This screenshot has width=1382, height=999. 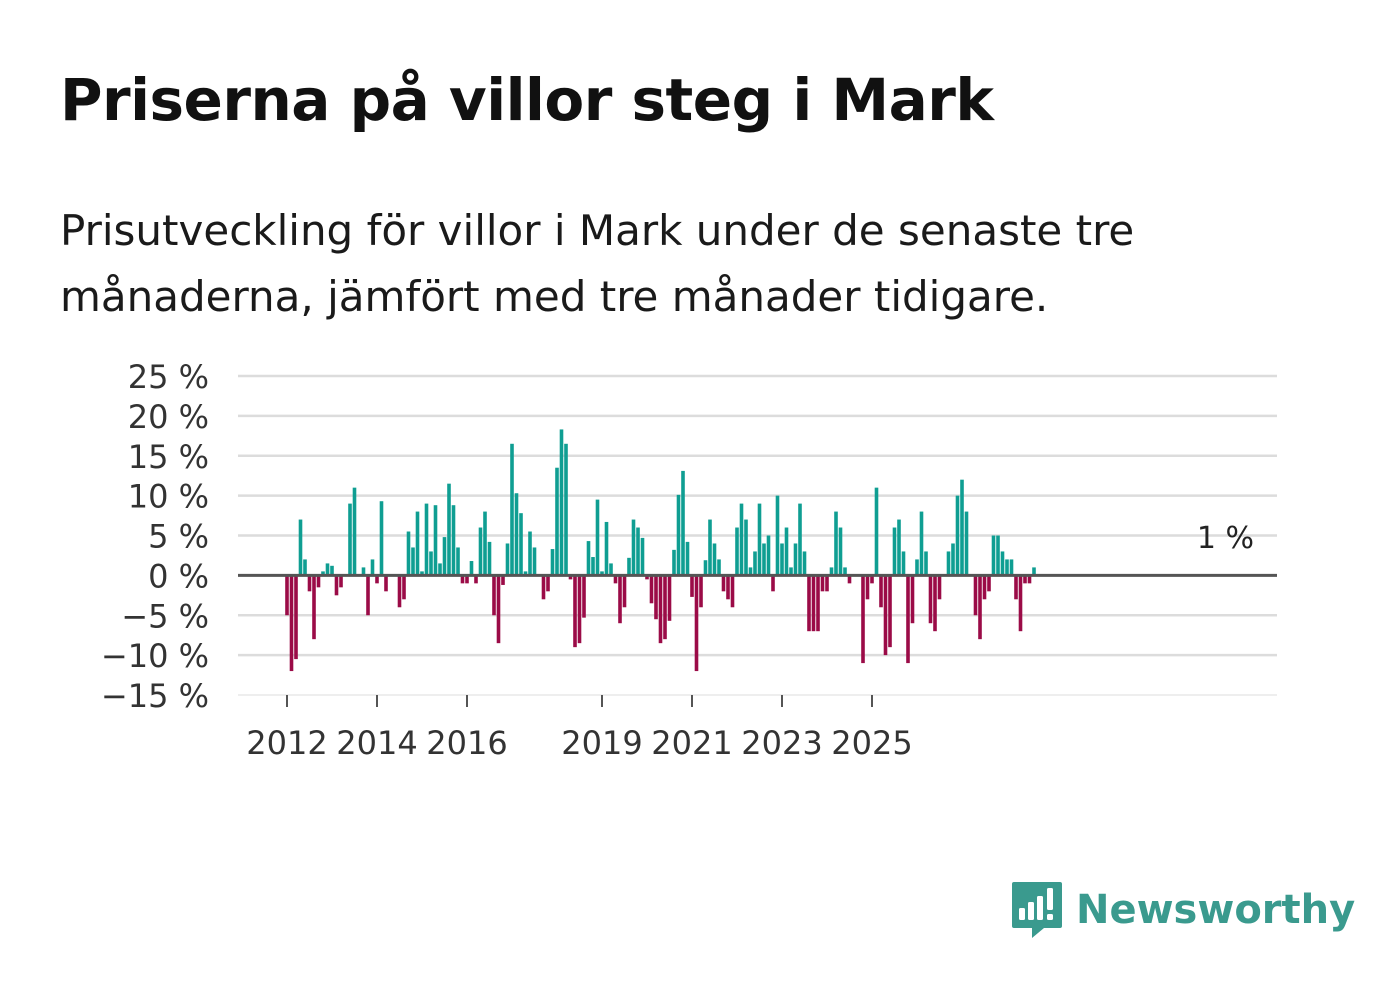 What do you see at coordinates (1037, 910) in the screenshot?
I see `newsworthy-logo-icon` at bounding box center [1037, 910].